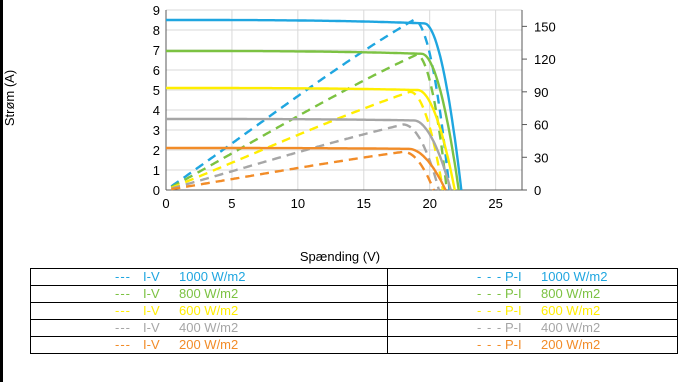 The image size is (680, 382). I want to click on y-tick-label: 0, so click(156, 190).